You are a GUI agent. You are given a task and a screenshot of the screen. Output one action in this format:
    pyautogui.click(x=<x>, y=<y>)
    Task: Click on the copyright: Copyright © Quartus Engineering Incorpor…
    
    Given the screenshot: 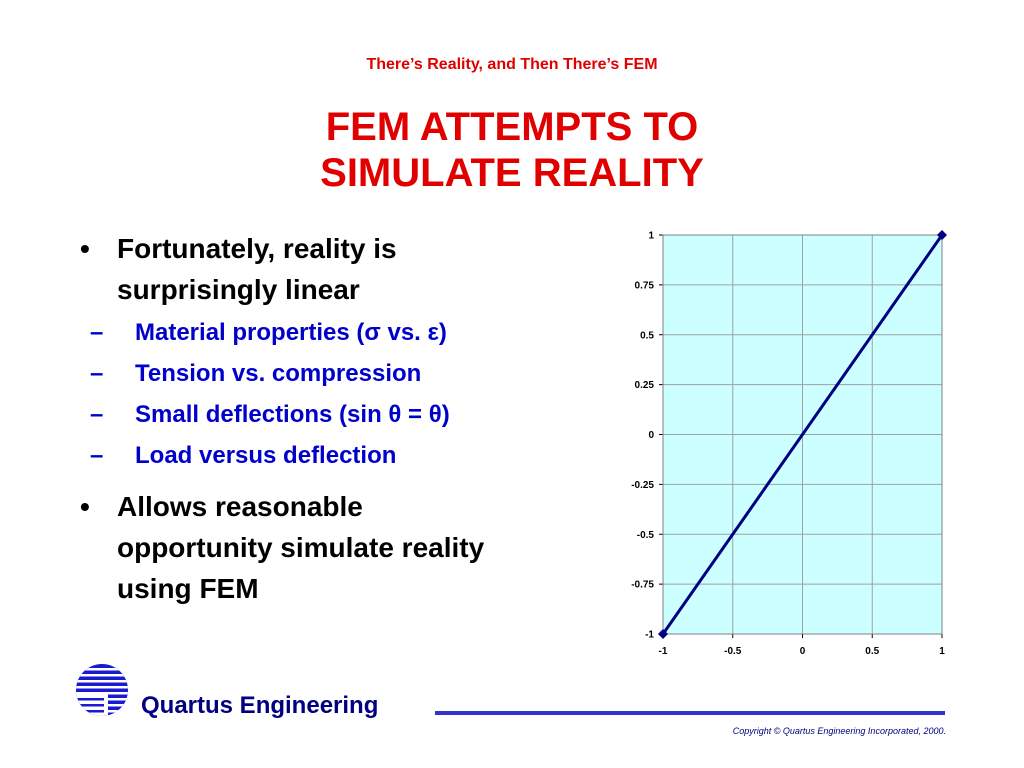 What is the action you would take?
    pyautogui.click(x=839, y=731)
    